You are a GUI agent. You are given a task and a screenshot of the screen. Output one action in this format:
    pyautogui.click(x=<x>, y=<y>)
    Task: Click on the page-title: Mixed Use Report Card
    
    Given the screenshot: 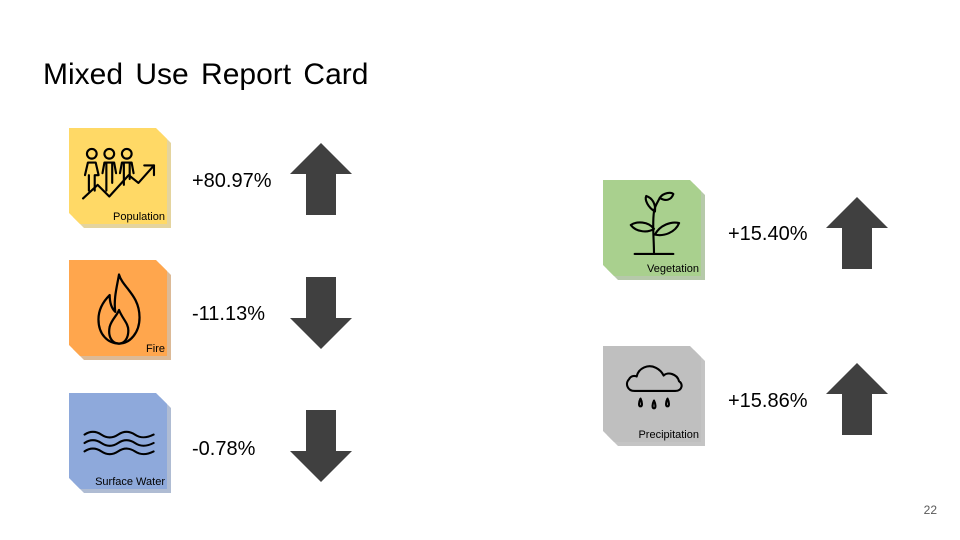 What is the action you would take?
    pyautogui.click(x=206, y=74)
    